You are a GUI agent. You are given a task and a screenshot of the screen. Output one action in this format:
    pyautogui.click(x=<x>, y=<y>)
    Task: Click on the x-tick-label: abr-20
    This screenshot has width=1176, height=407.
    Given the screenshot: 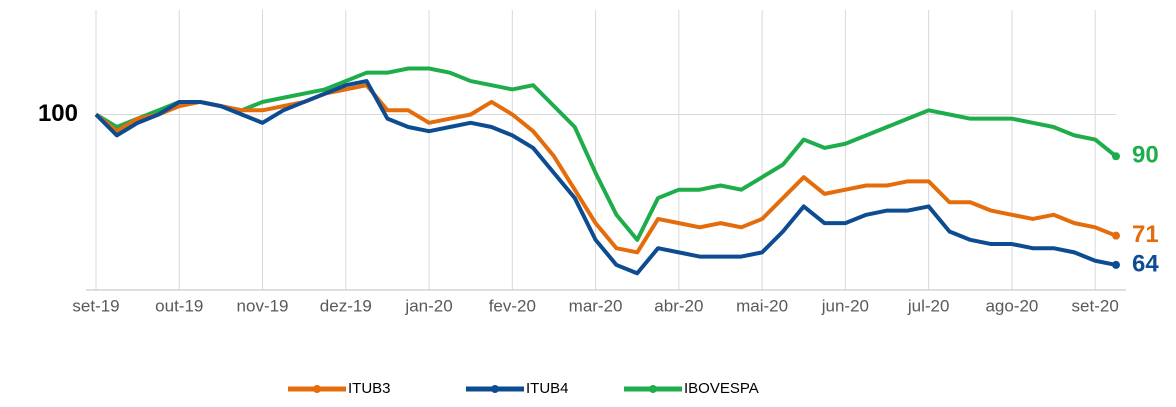 What is the action you would take?
    pyautogui.click(x=678, y=305)
    